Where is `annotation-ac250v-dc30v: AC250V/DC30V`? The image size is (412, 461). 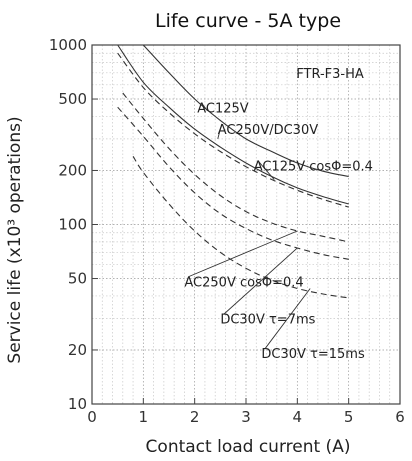 annotation-ac250v-dc30v: AC250V/DC30V is located at coordinates (268, 130).